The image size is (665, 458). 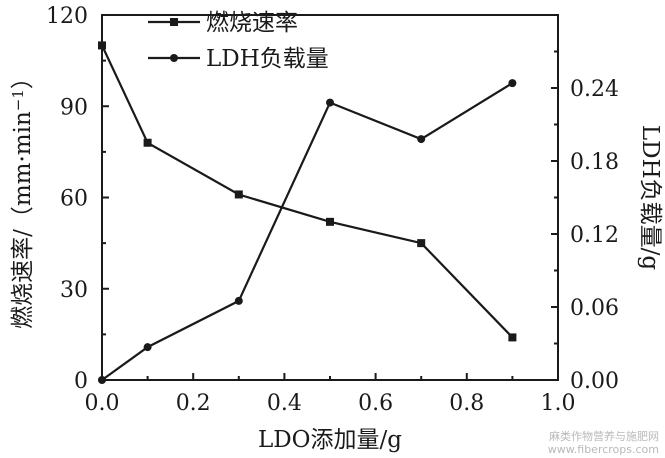 What do you see at coordinates (74, 199) in the screenshot?
I see `left-y-tick-label: 60` at bounding box center [74, 199].